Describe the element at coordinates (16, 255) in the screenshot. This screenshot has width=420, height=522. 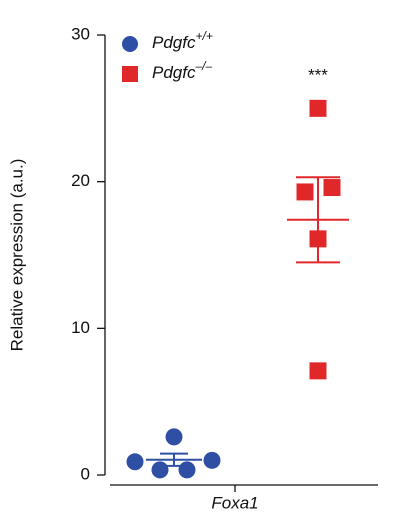
I see `y-axis-label: Relative expression (a.u.)` at that location.